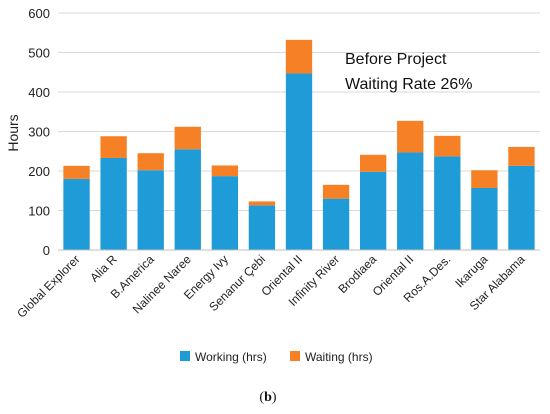 The width and height of the screenshot is (550, 414). I want to click on y-tick-label: 600, so click(39, 13).